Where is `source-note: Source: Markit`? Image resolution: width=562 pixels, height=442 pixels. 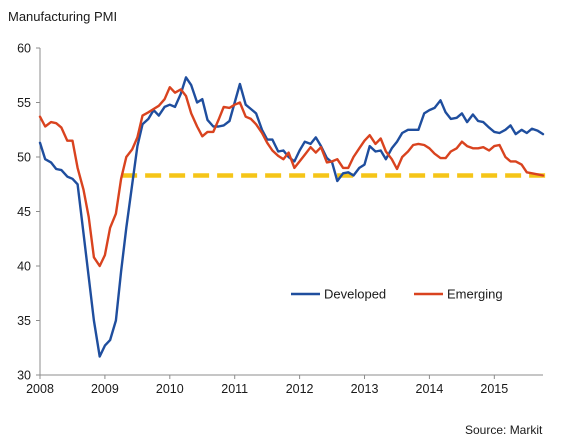
source-note: Source: Markit is located at coordinates (504, 430).